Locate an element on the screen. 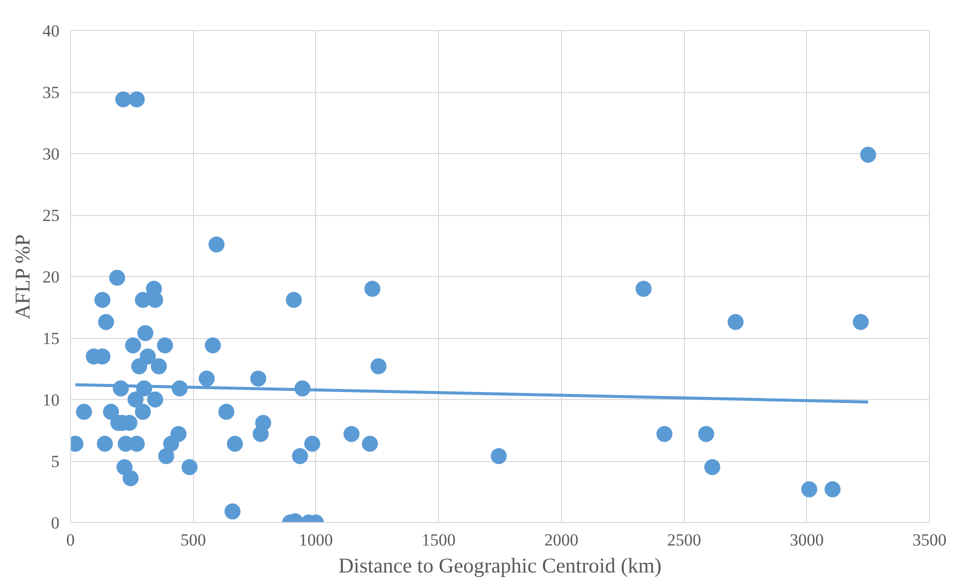 The image size is (959, 580). y-tick-label: 35 is located at coordinates (51, 92).